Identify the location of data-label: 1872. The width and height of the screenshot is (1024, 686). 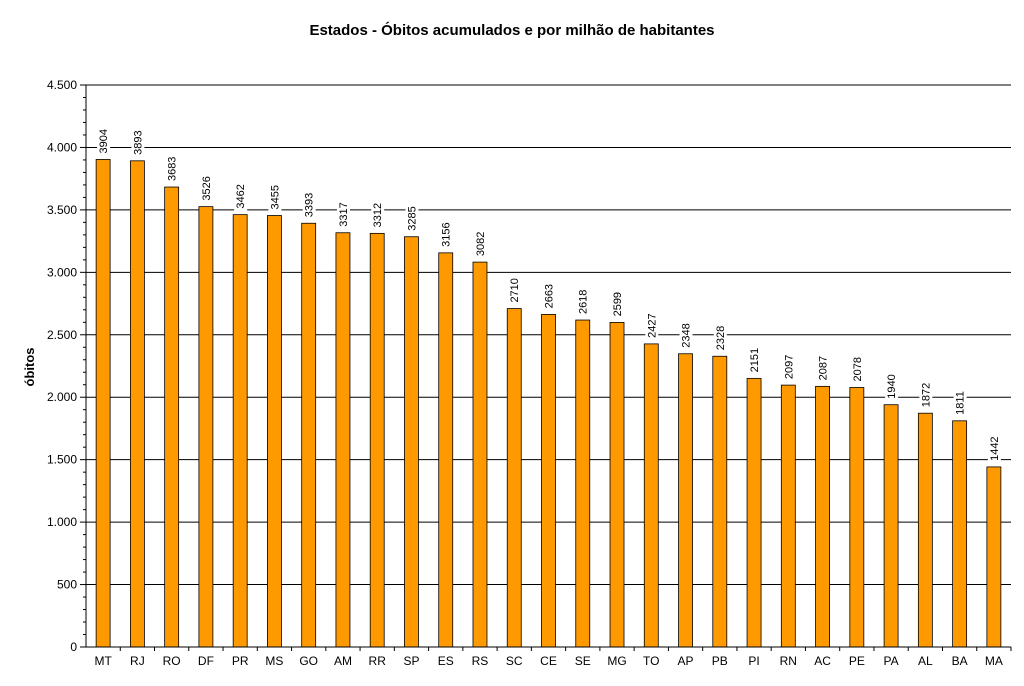
(926, 395).